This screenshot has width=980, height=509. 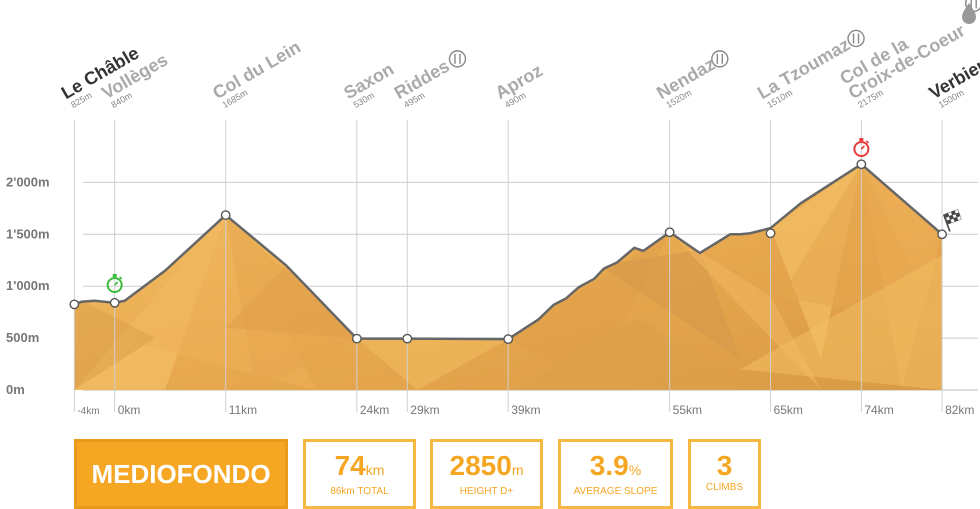 I want to click on location-name: La Tzoumaz, so click(x=803, y=68).